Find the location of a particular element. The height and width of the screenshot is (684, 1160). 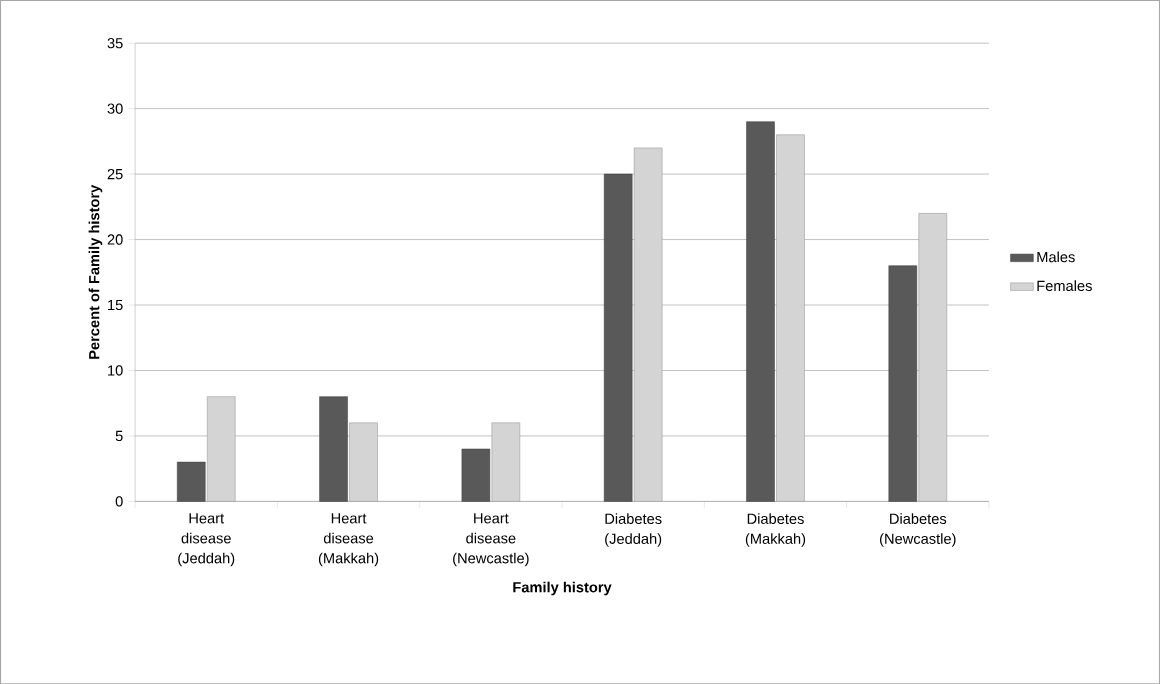

y-tick-label: 0 is located at coordinates (119, 501).